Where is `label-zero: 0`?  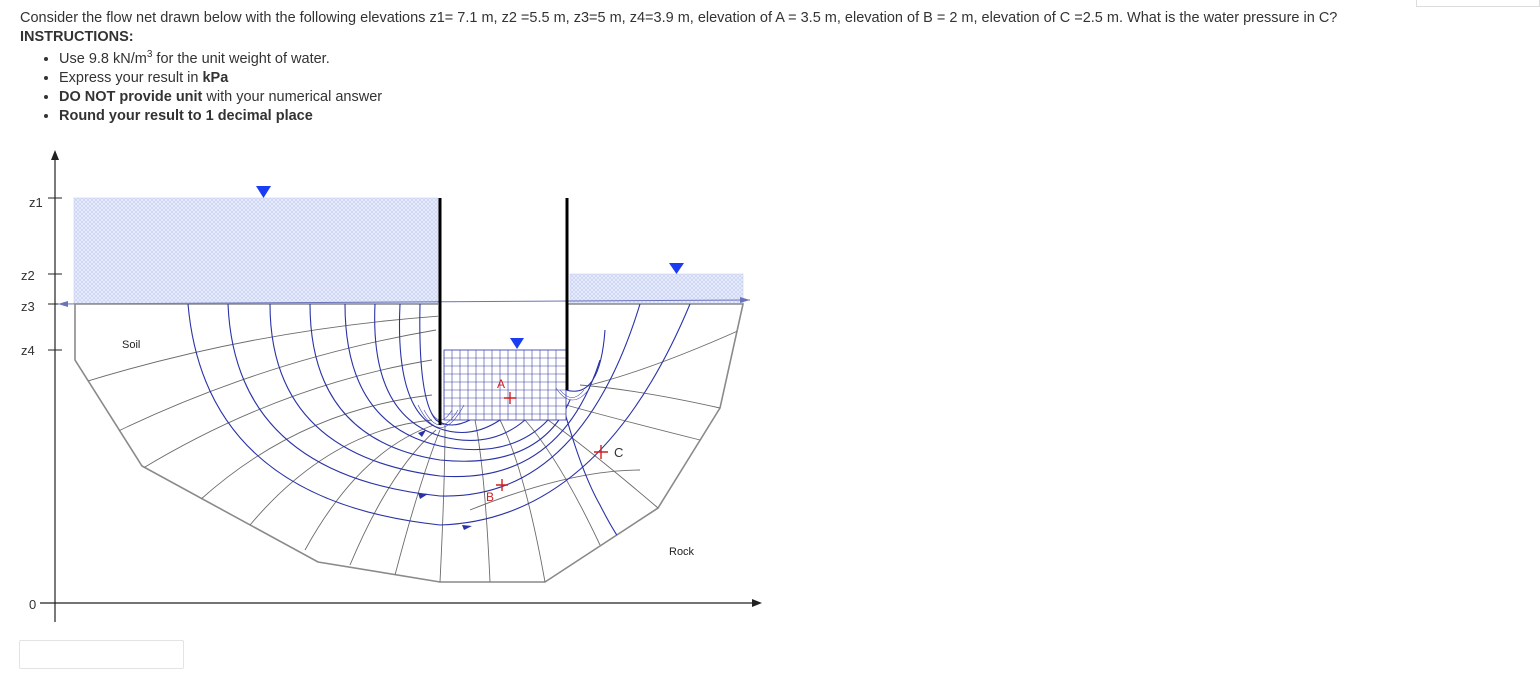
label-zero: 0 is located at coordinates (32, 604).